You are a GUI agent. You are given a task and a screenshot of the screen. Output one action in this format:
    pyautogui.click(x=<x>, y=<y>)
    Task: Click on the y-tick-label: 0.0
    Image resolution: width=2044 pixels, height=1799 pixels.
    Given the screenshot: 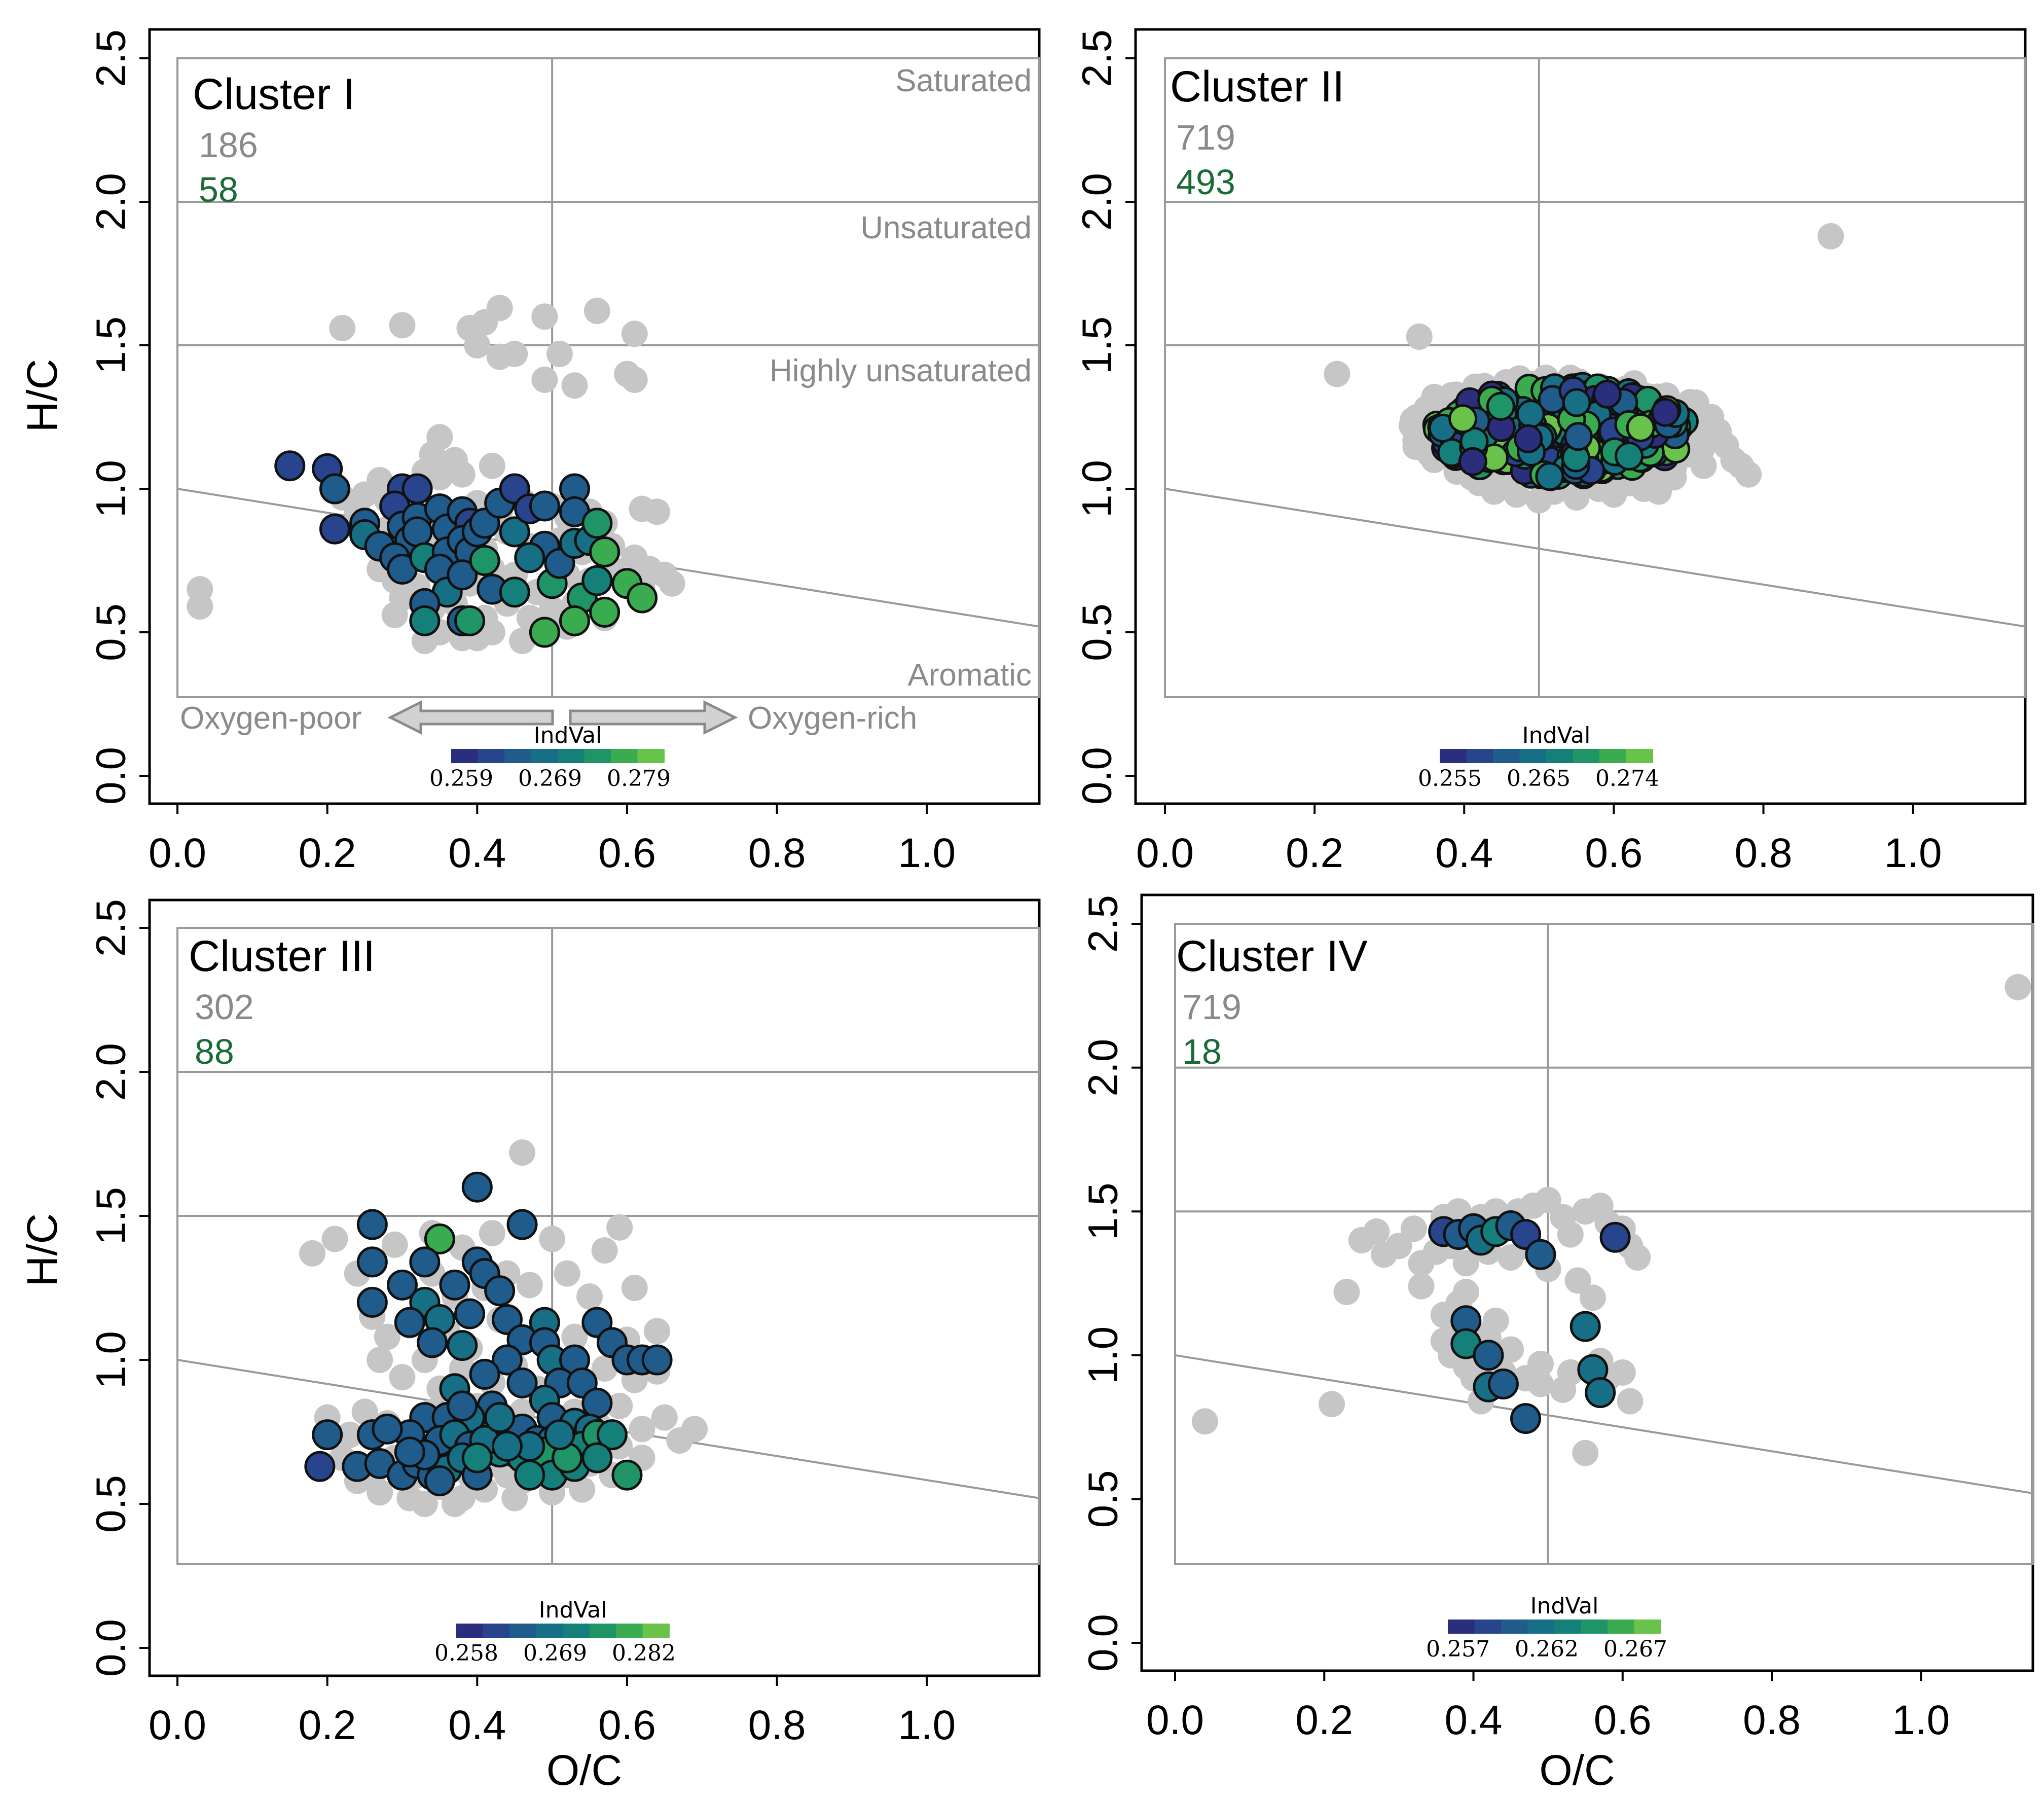 What is the action you would take?
    pyautogui.click(x=1097, y=776)
    